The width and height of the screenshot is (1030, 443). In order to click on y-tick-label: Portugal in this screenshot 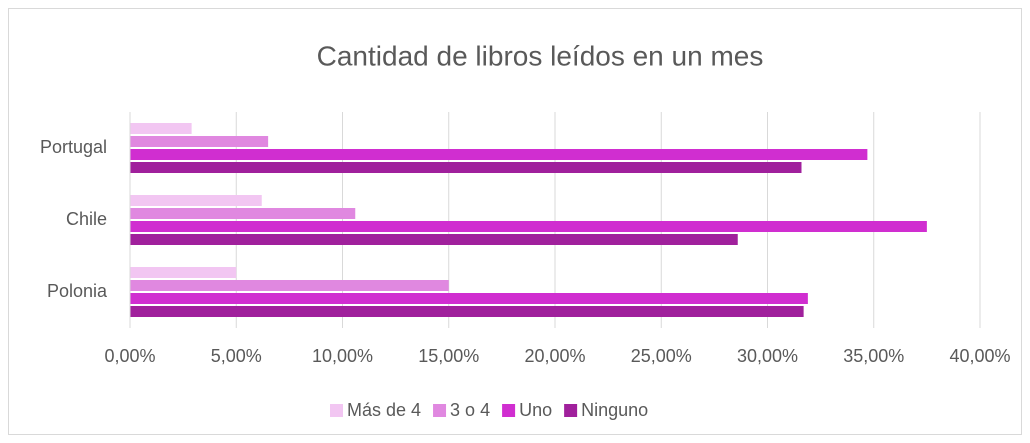, I will do `click(73, 147)`.